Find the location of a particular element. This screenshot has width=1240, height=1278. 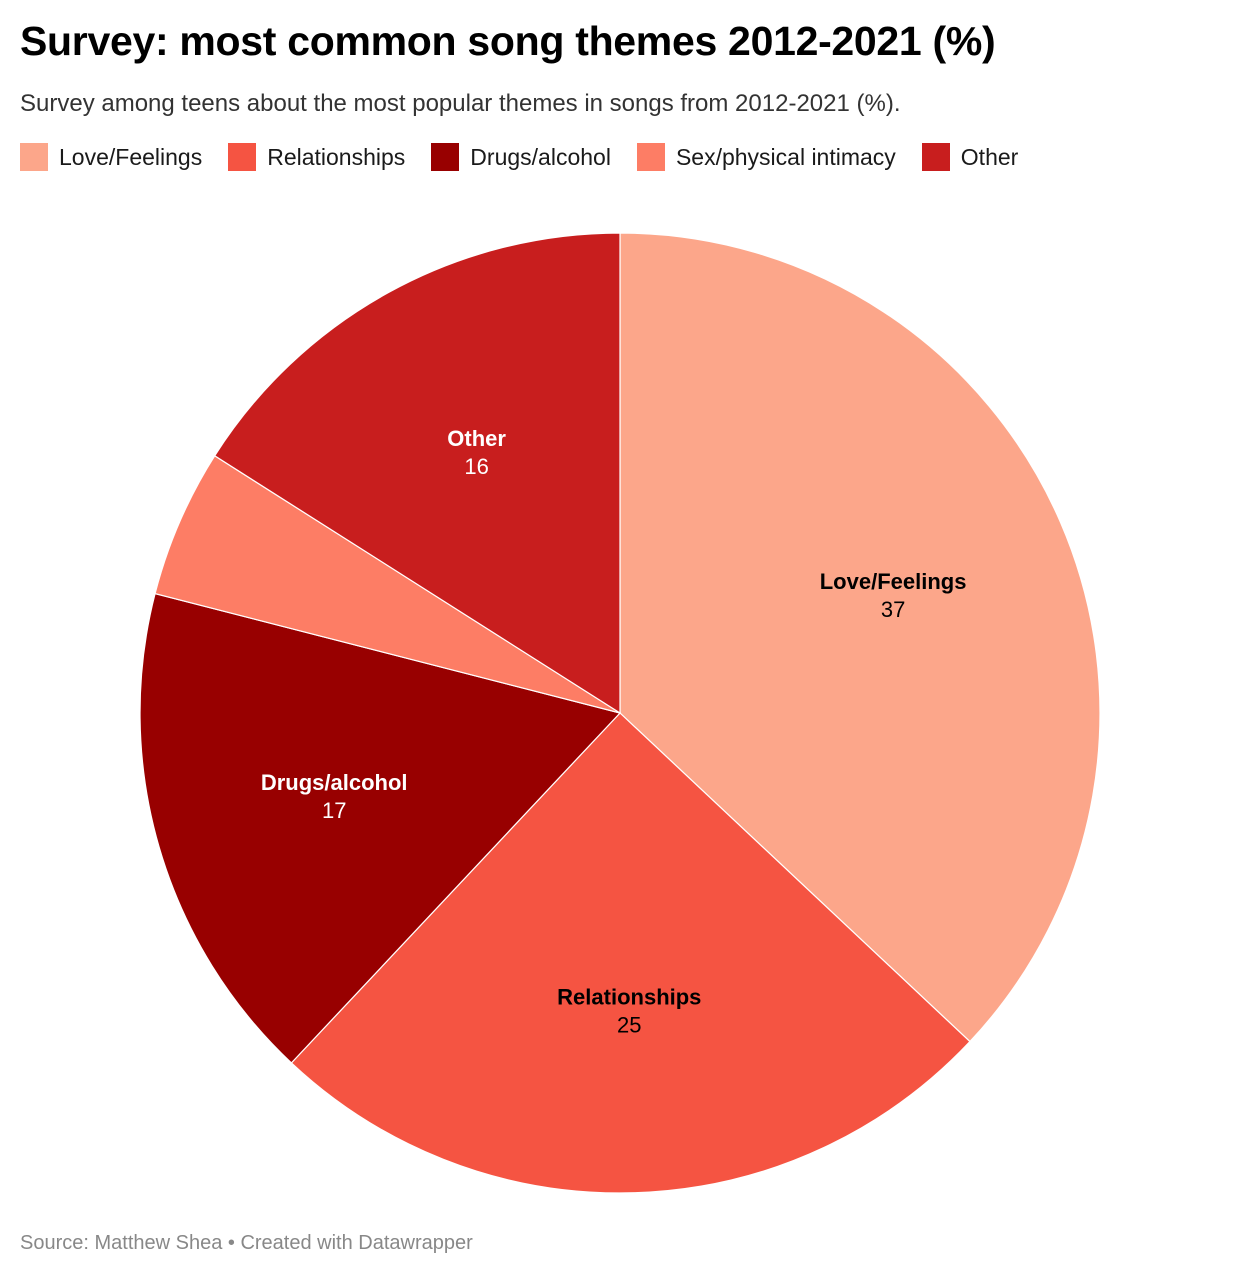

slice-value-other: 16 is located at coordinates (476, 466).